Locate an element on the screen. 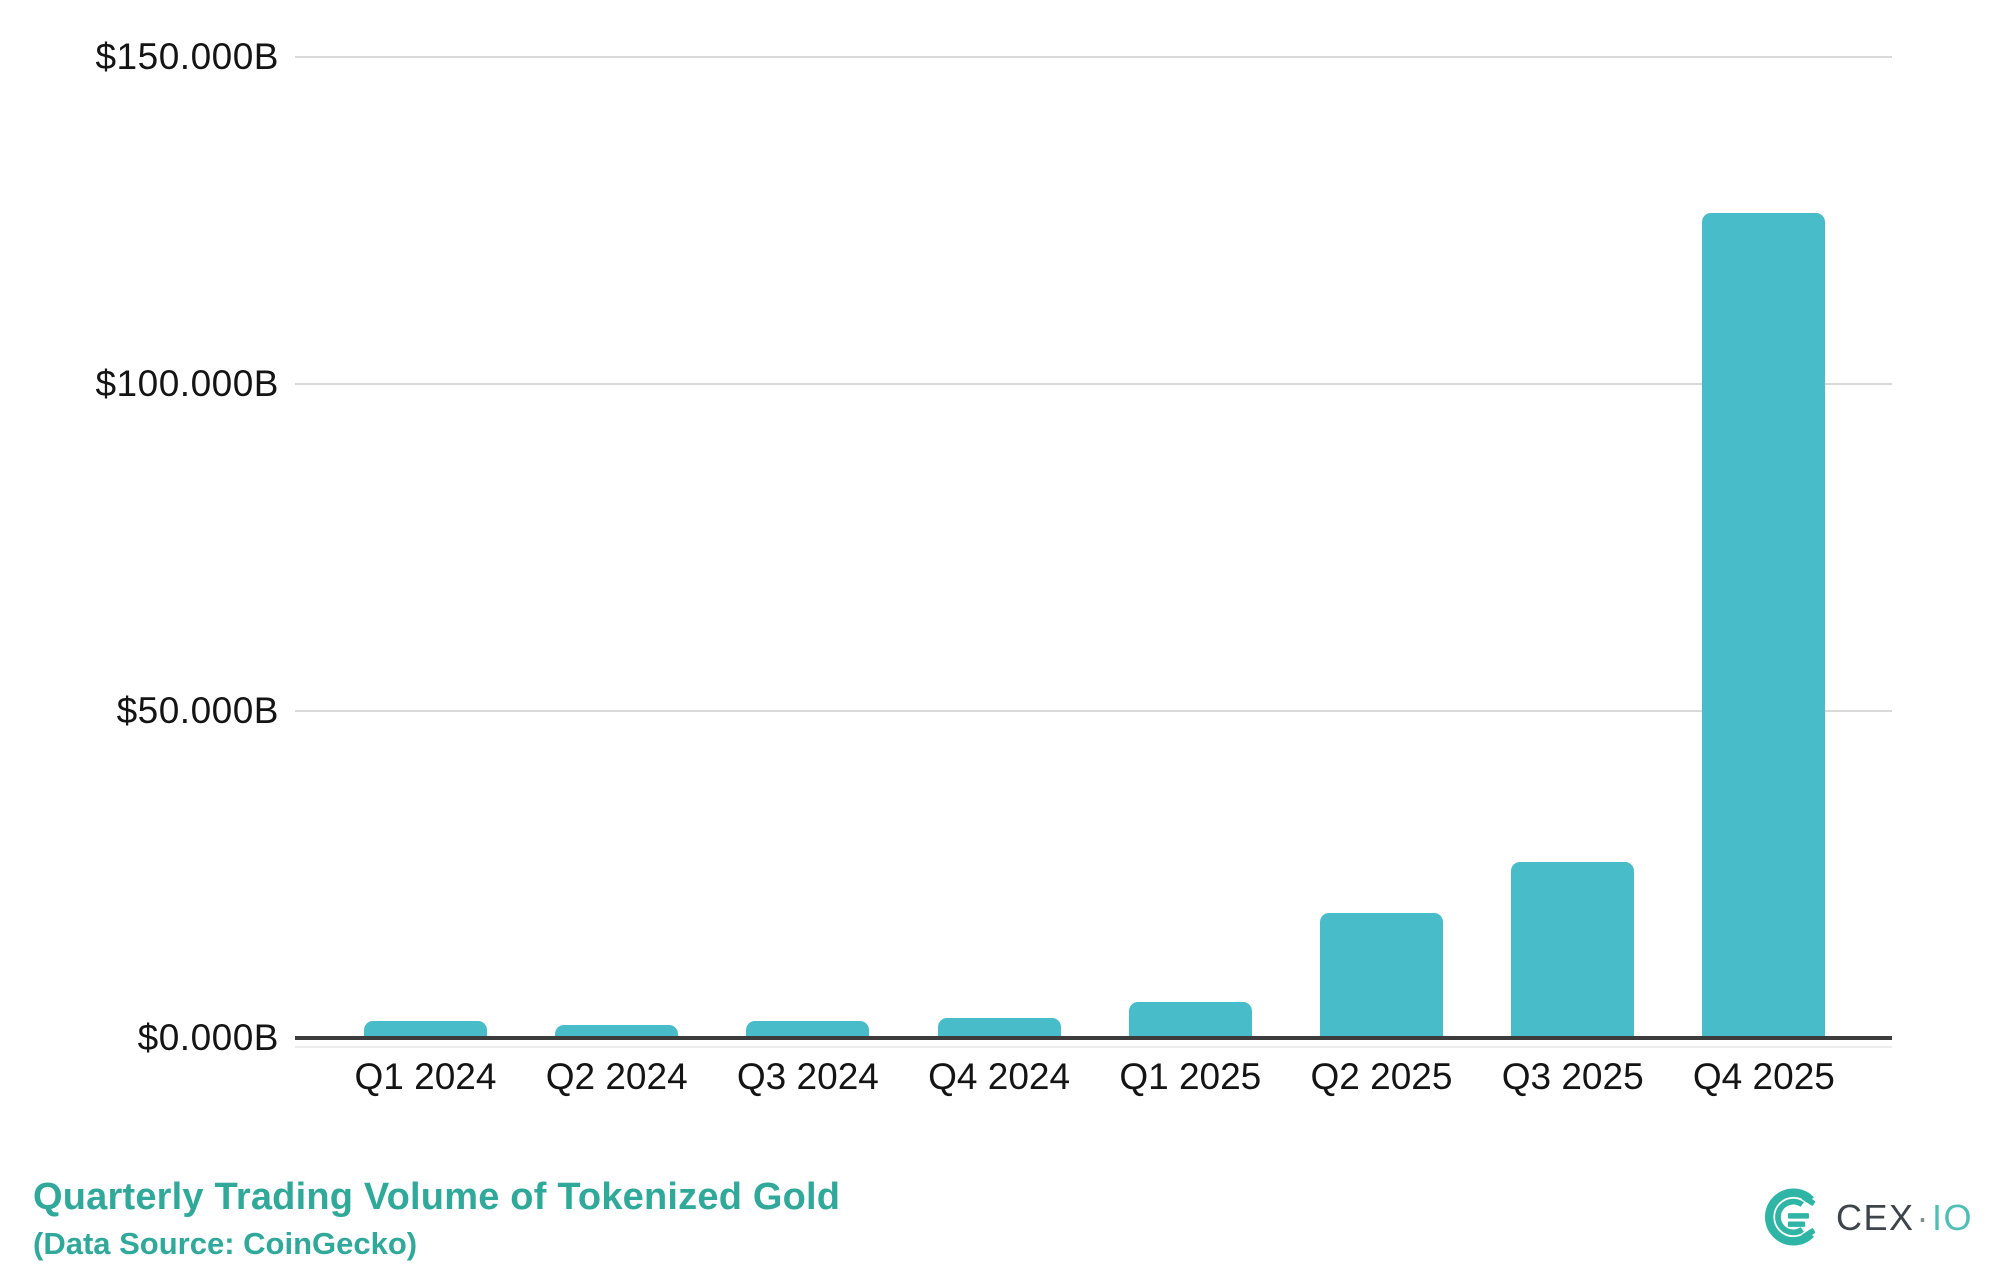 The width and height of the screenshot is (1999, 1282). logo-text-cex: CEX is located at coordinates (1875, 1217).